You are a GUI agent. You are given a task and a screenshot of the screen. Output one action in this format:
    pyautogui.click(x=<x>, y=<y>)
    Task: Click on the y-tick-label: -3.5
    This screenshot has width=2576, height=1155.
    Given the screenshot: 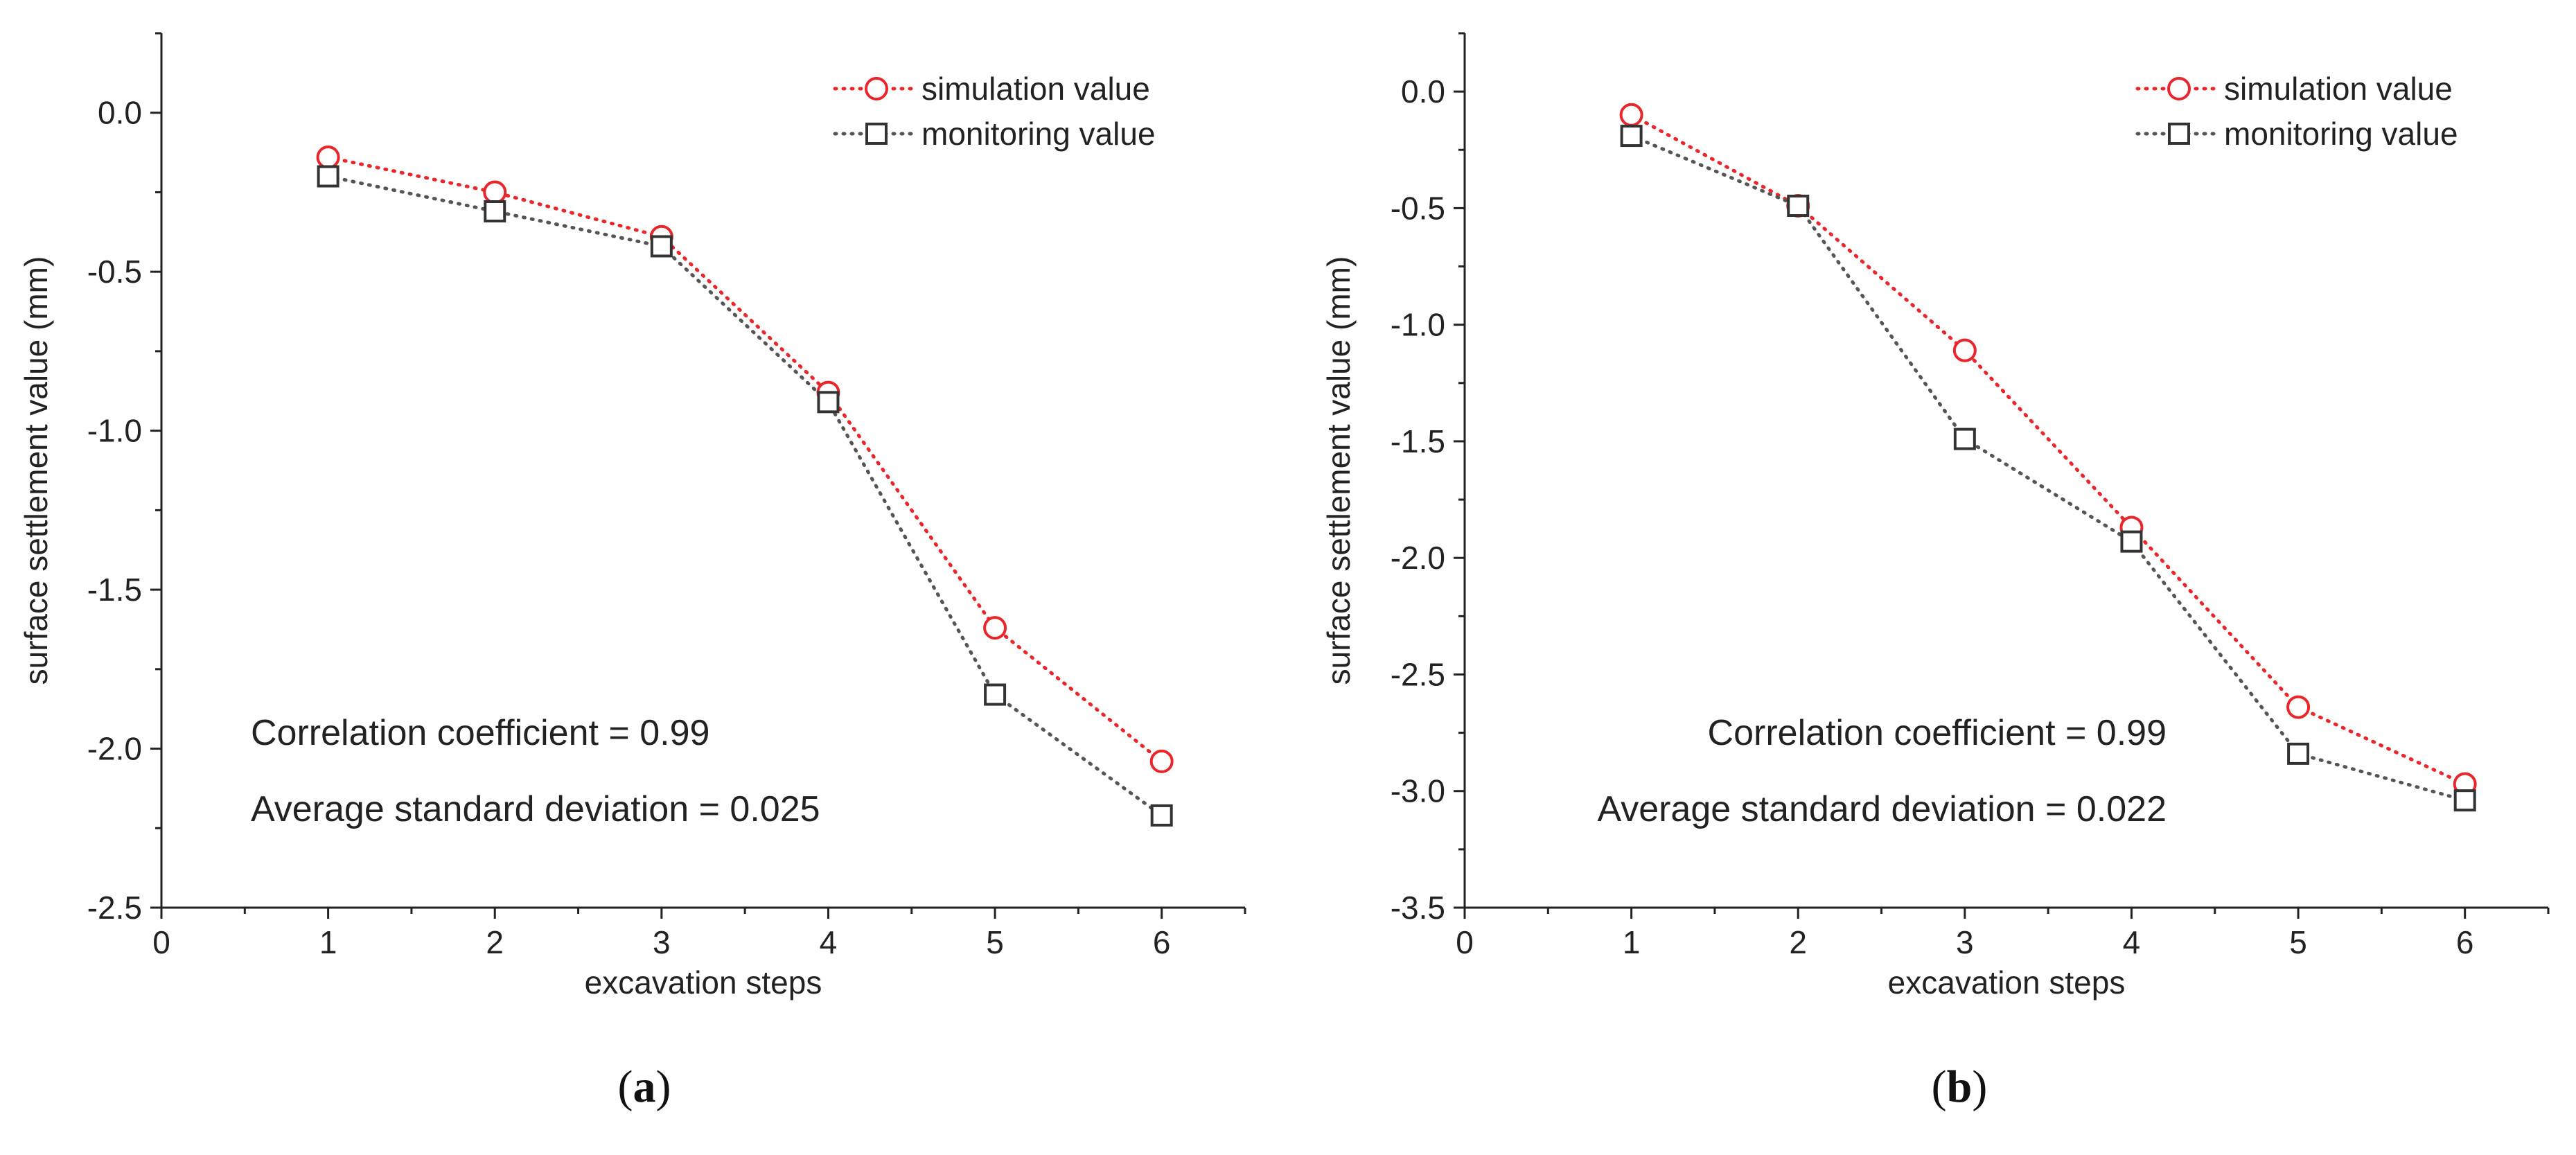 What is the action you would take?
    pyautogui.click(x=1418, y=908)
    